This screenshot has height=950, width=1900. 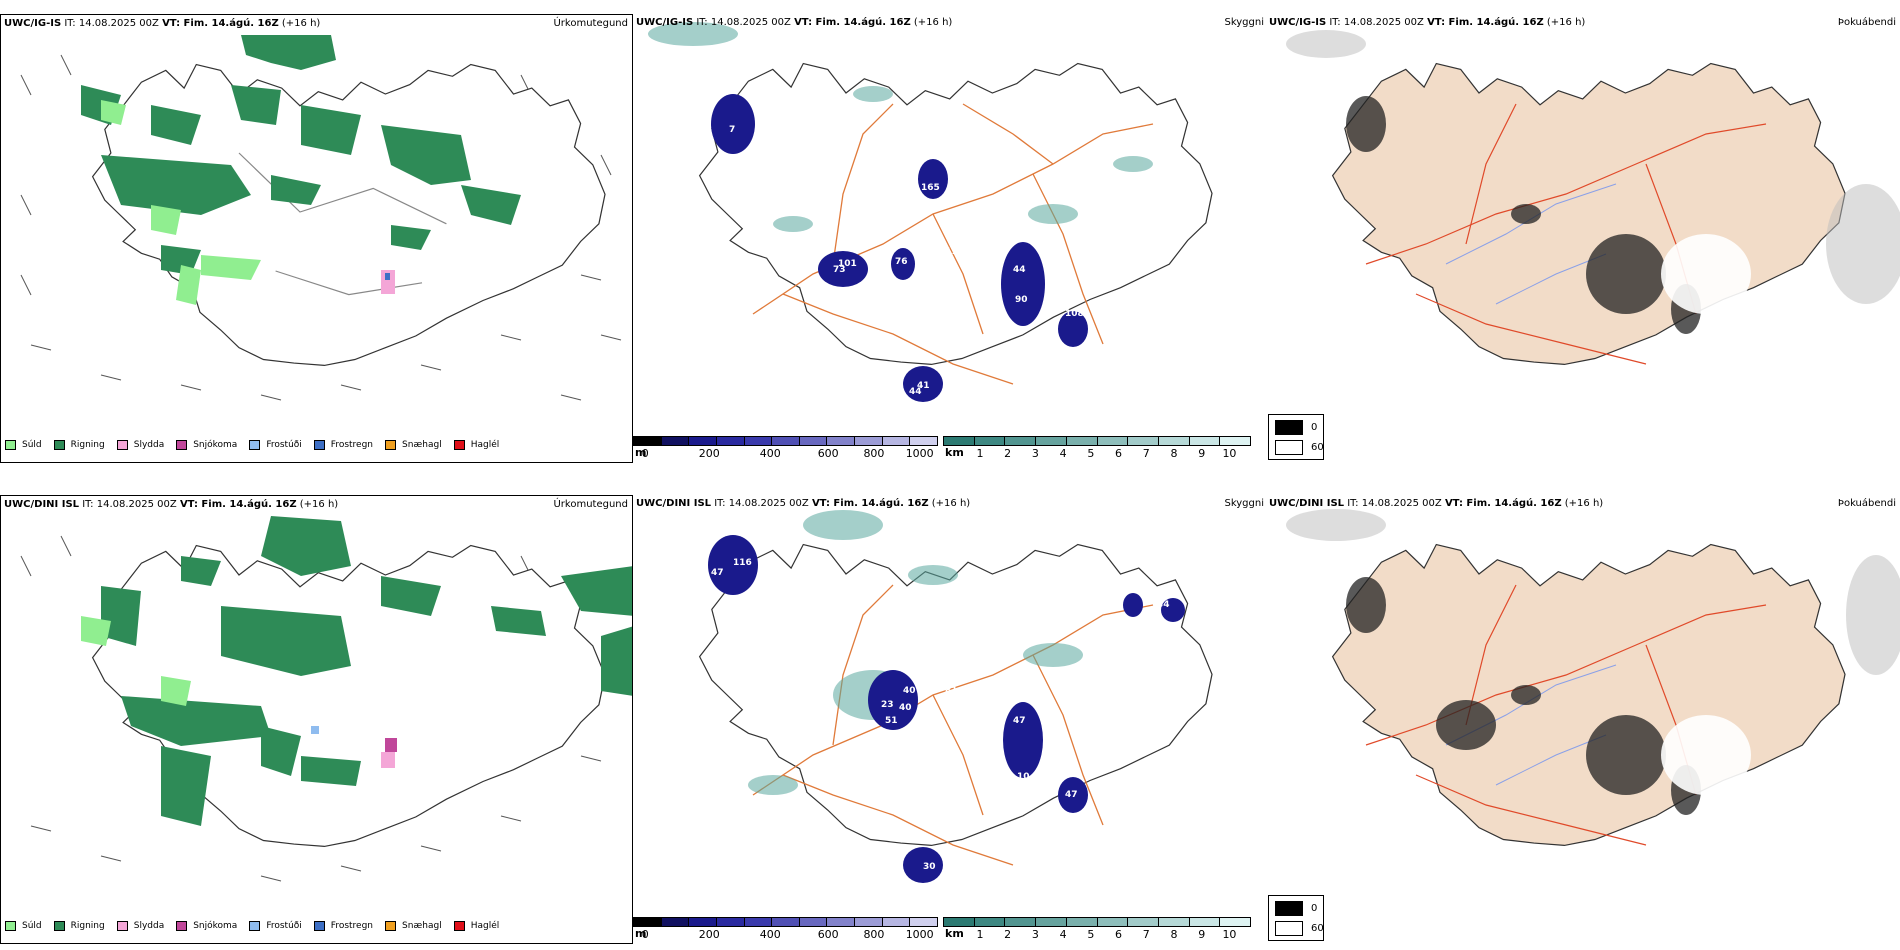 I want to click on visibility-label-top: Skyggni, so click(x=1244, y=22).